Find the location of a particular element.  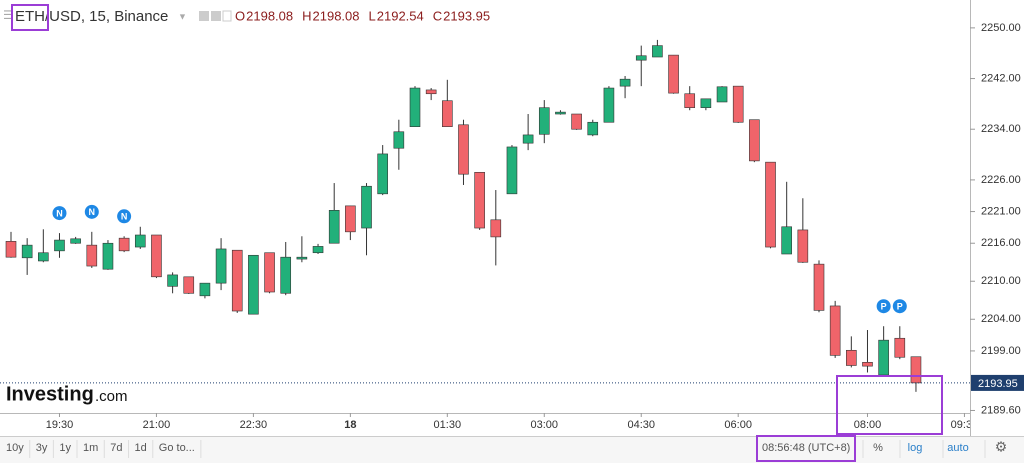

y-tick-label: 2242.00 is located at coordinates (1001, 78).